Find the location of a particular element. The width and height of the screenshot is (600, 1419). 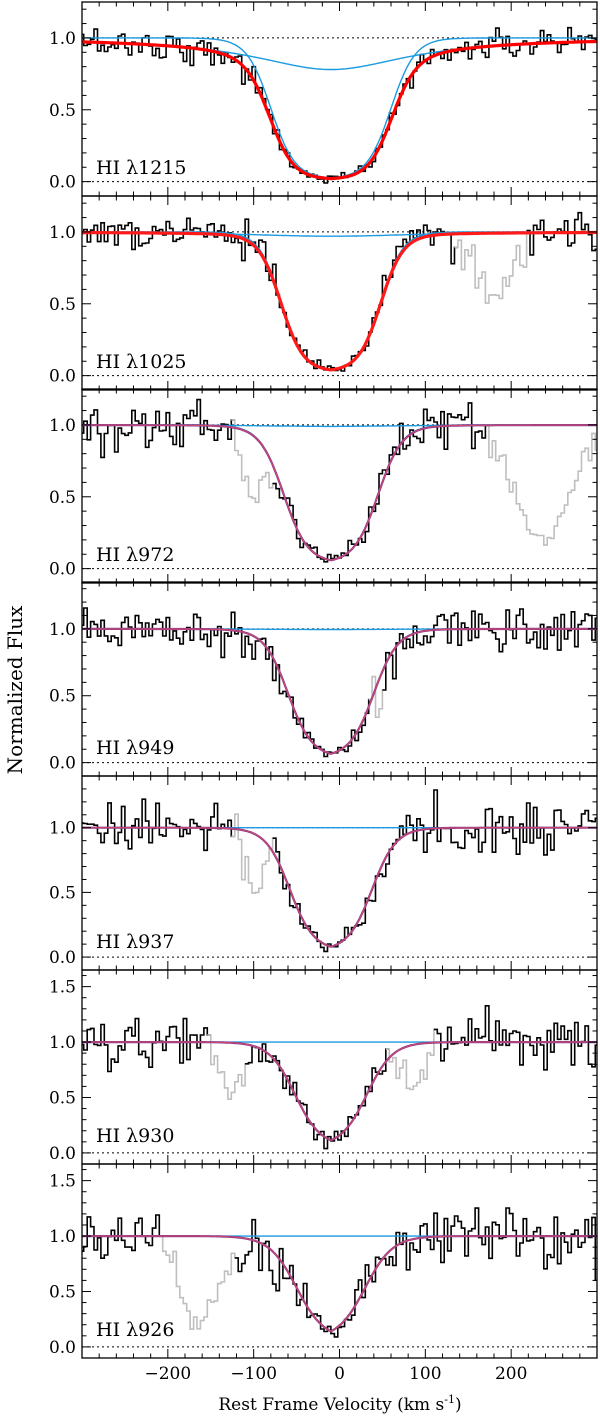

x-tick-label: 0 is located at coordinates (339, 1374).